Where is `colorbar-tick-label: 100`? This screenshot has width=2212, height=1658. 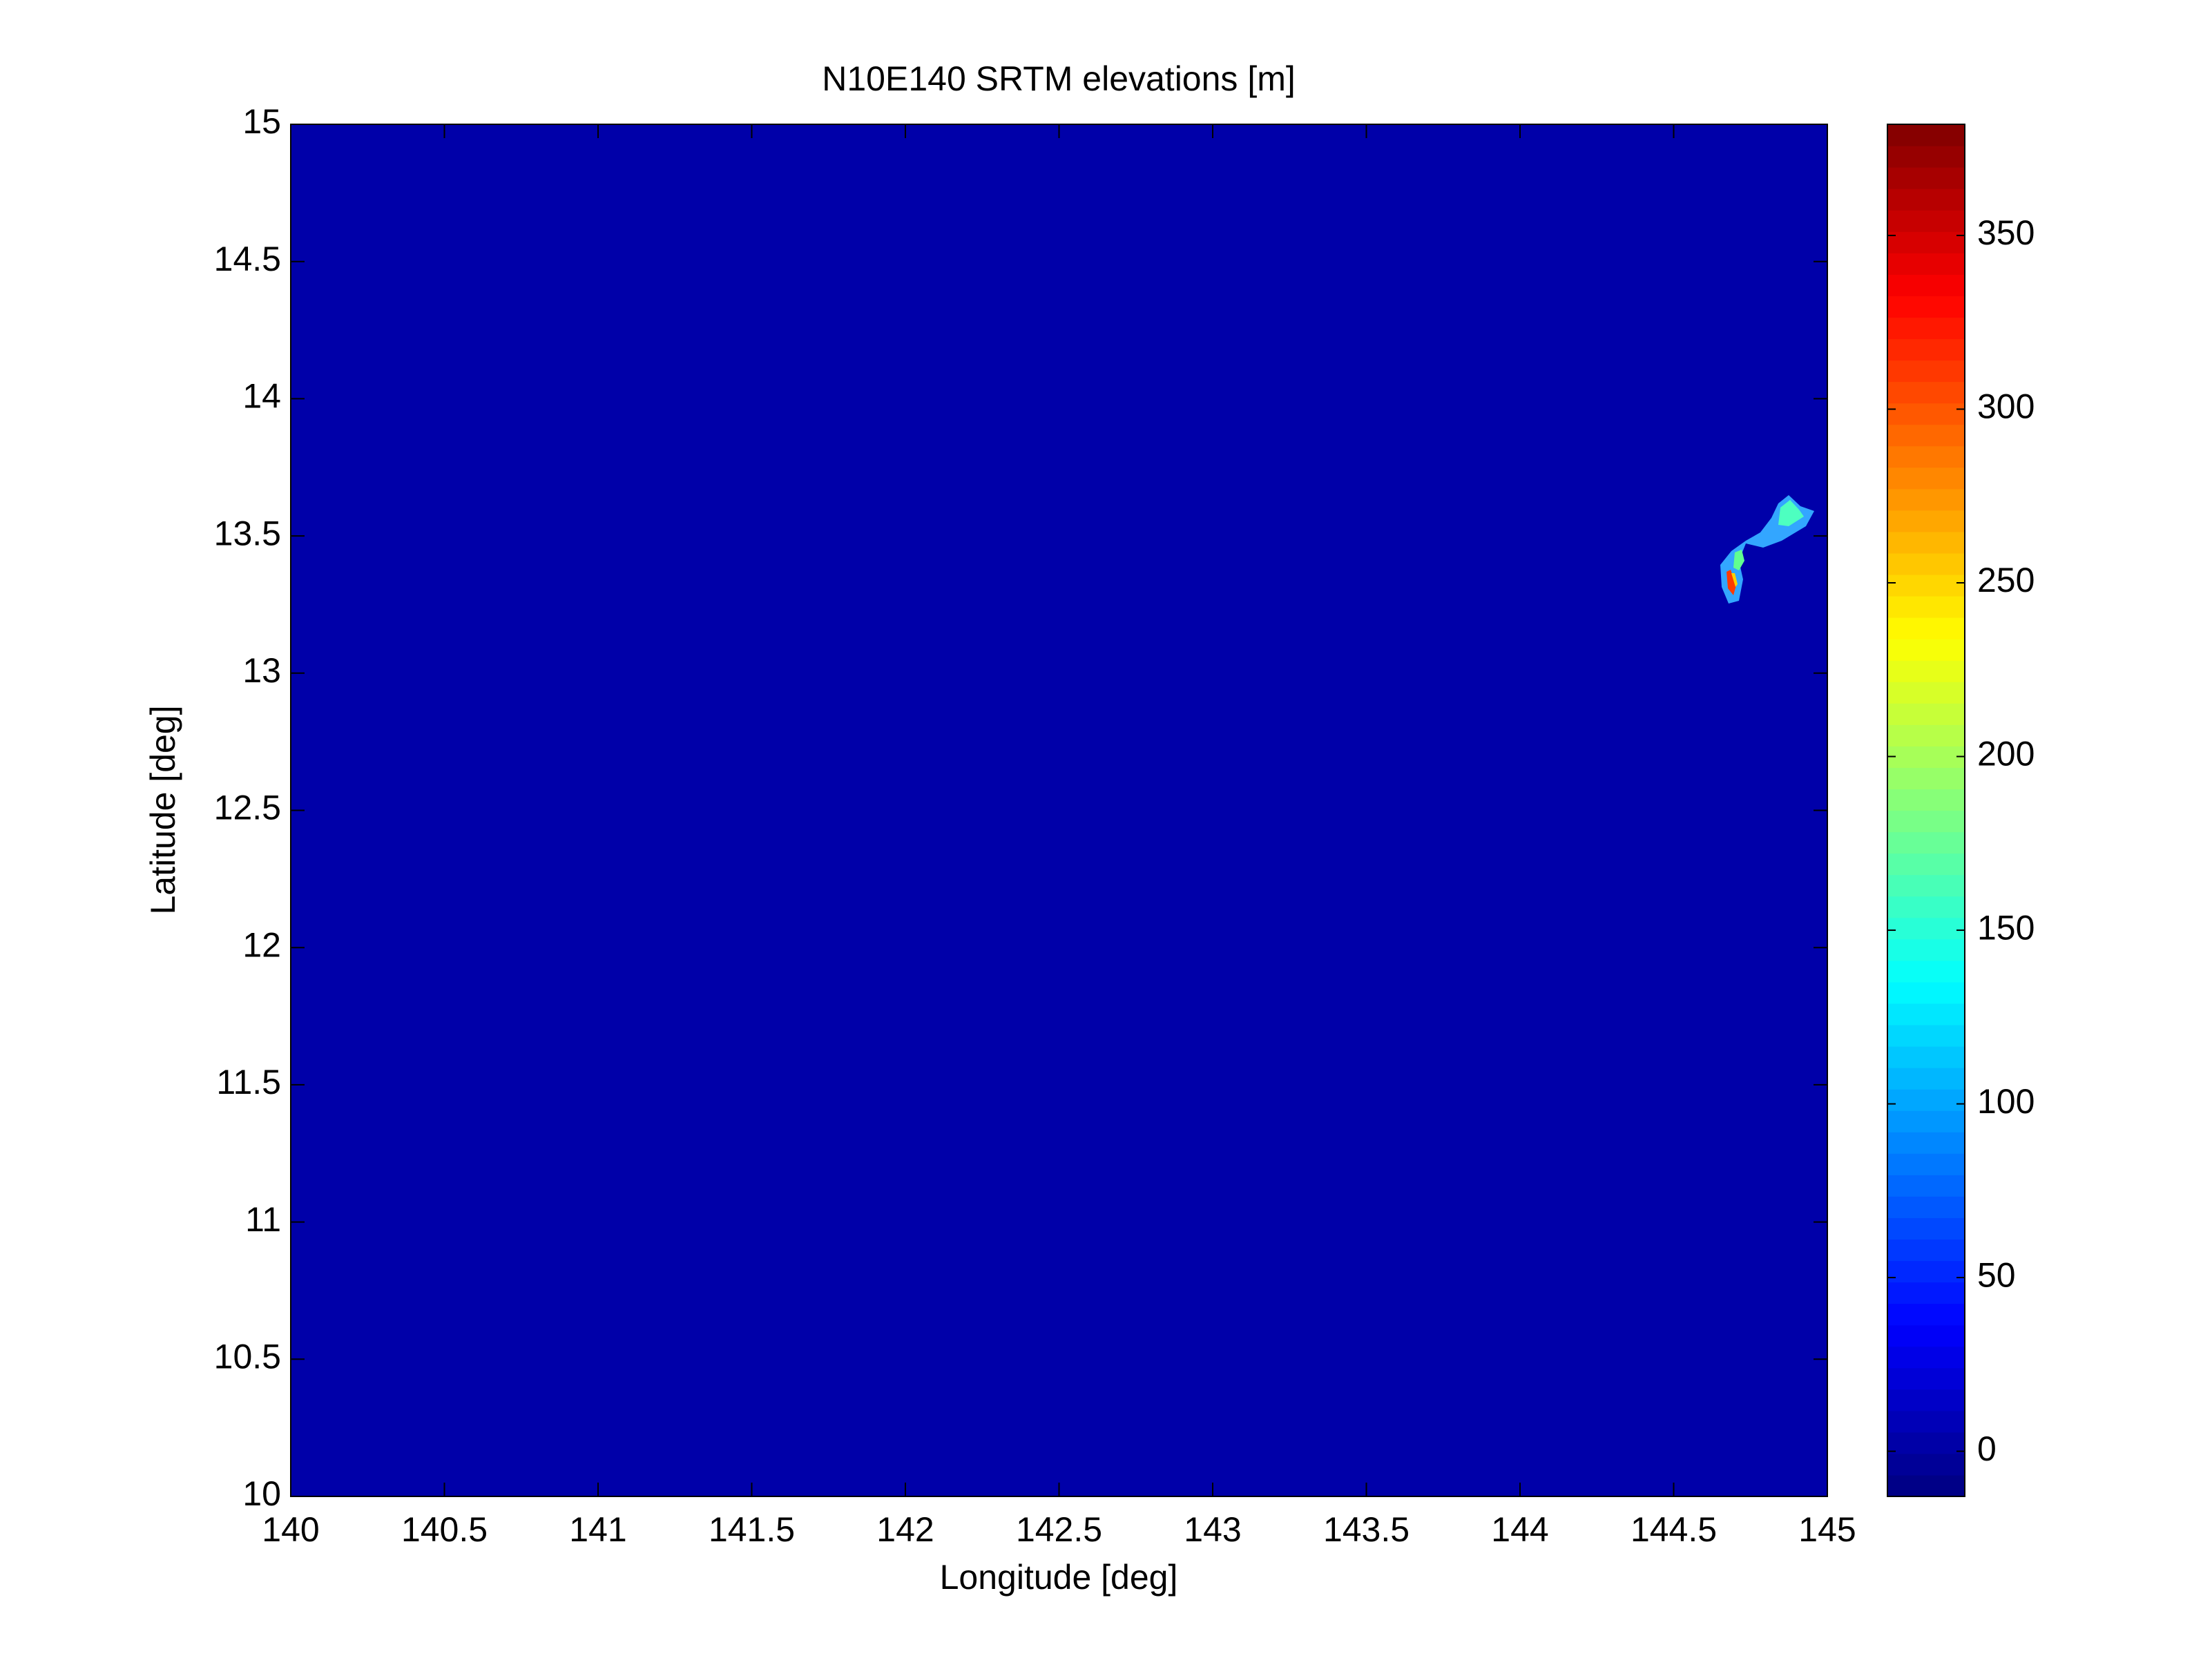 colorbar-tick-label: 100 is located at coordinates (2006, 1101).